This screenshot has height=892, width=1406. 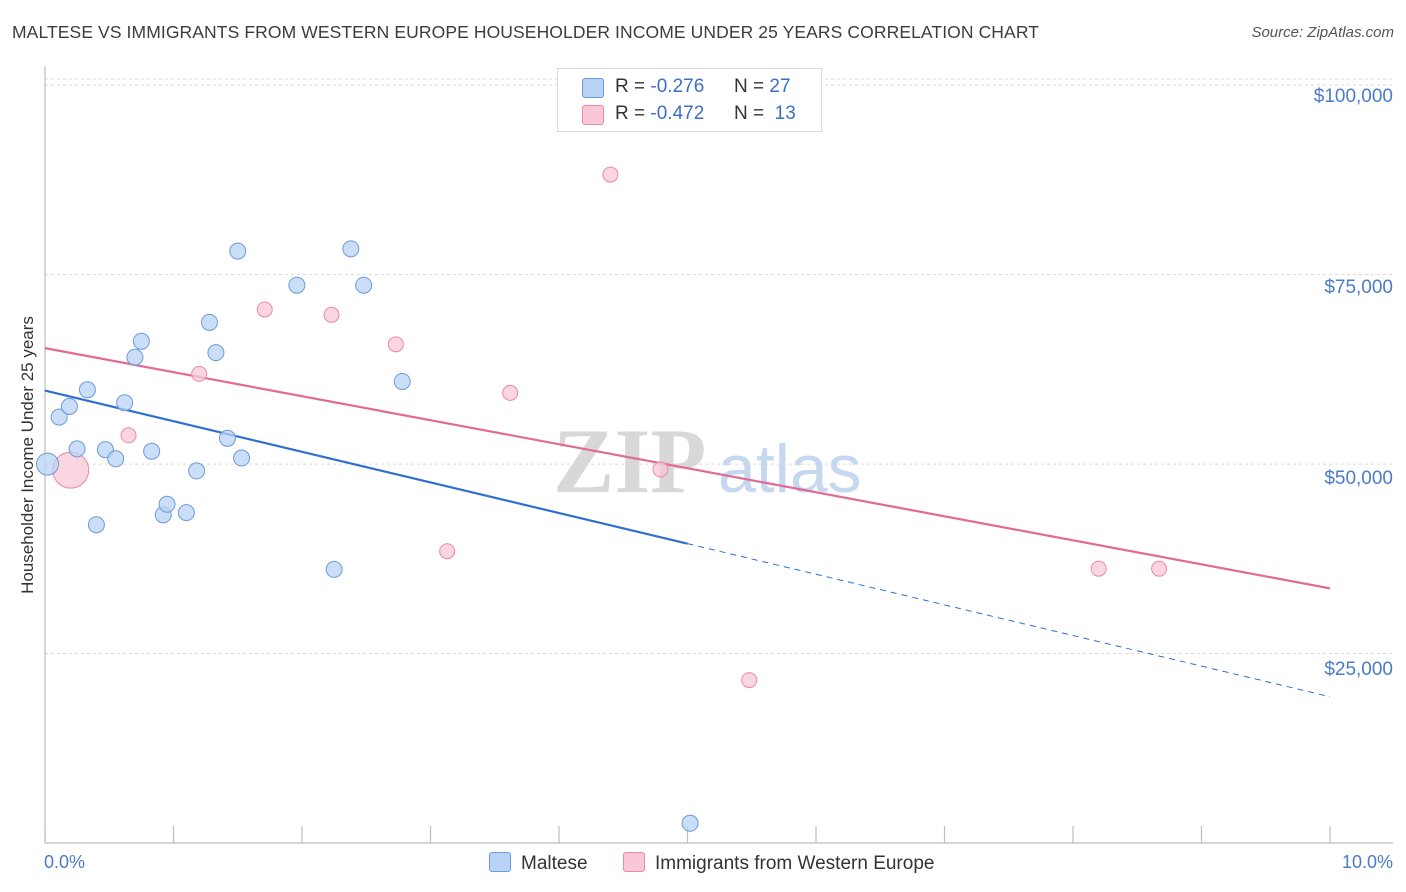 I want to click on series-legend: Maltese Immigrants from Western Europe, so click(x=703, y=865).